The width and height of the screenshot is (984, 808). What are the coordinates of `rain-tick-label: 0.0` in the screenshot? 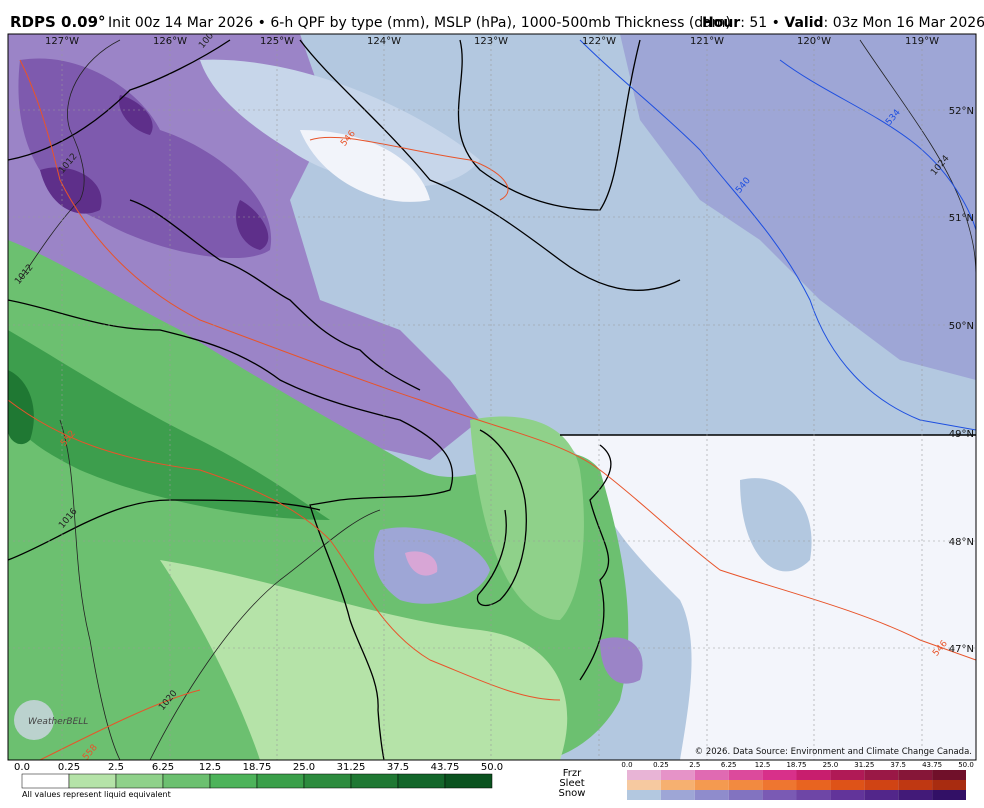 It's located at (22, 767).